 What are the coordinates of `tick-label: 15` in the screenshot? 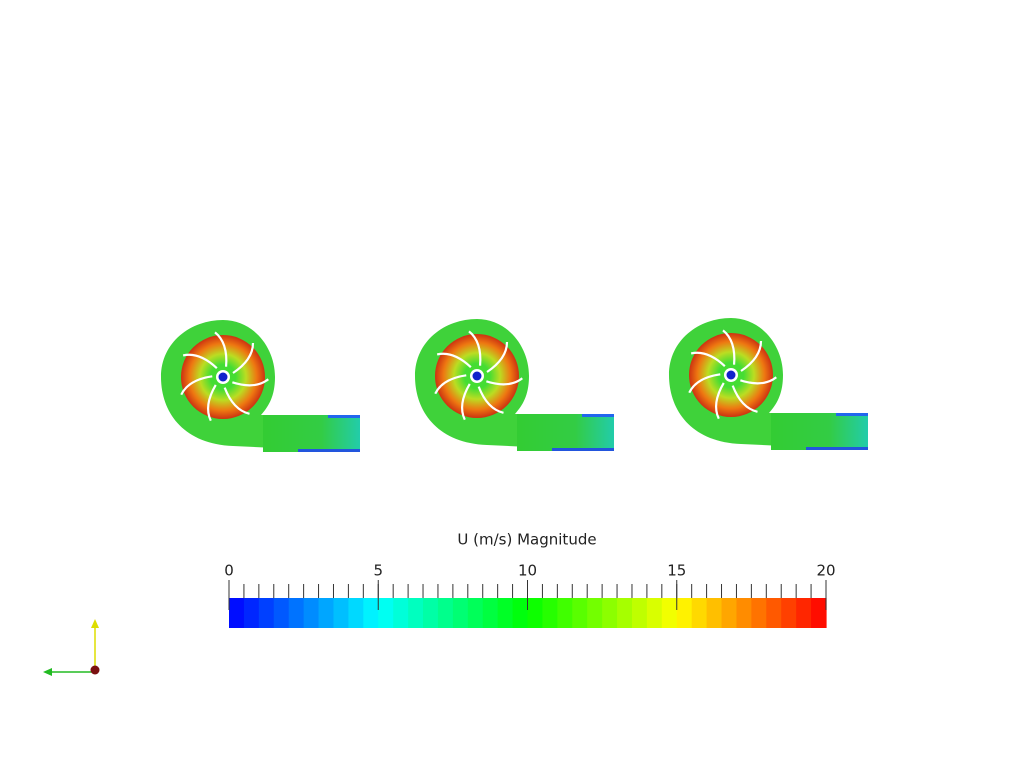 It's located at (676, 571).